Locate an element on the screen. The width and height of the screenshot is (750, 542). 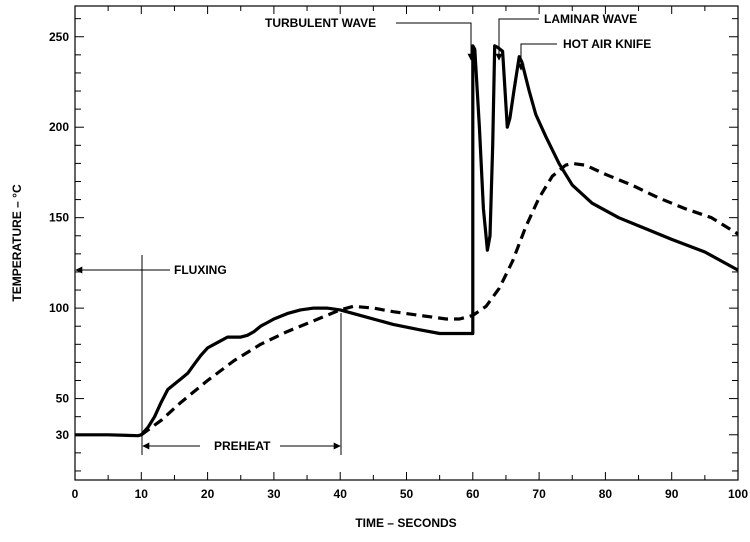
x-tick-label: 50 is located at coordinates (407, 494).